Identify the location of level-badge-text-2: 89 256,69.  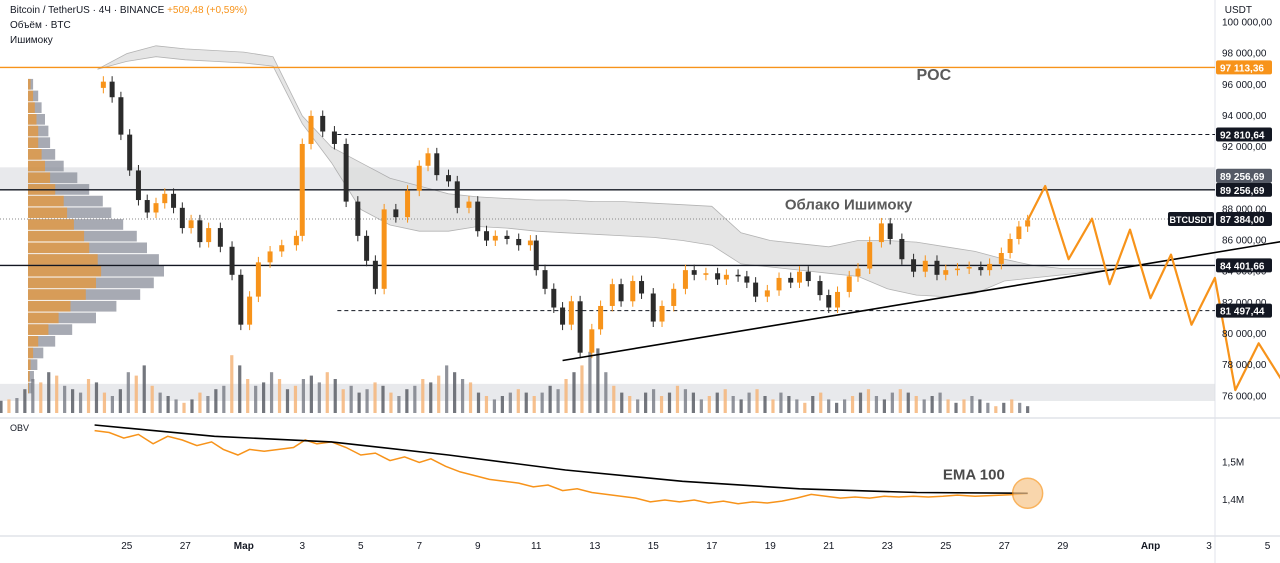
(1242, 177).